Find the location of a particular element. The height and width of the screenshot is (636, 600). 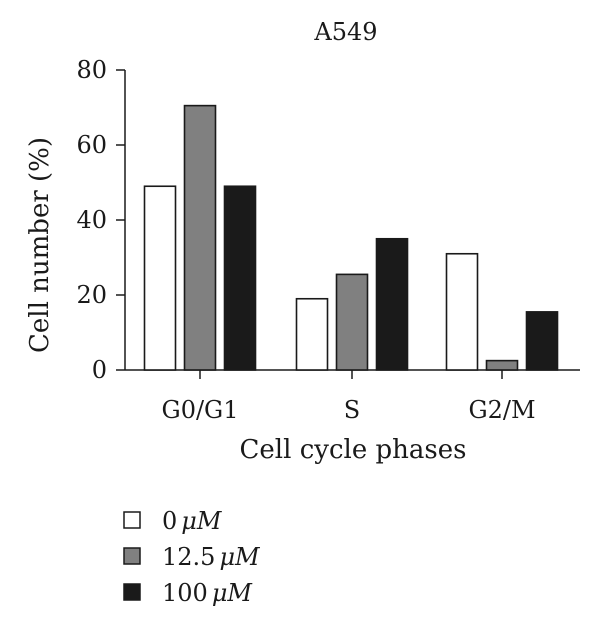

legend-label: 0 μM is located at coordinates (192, 521).